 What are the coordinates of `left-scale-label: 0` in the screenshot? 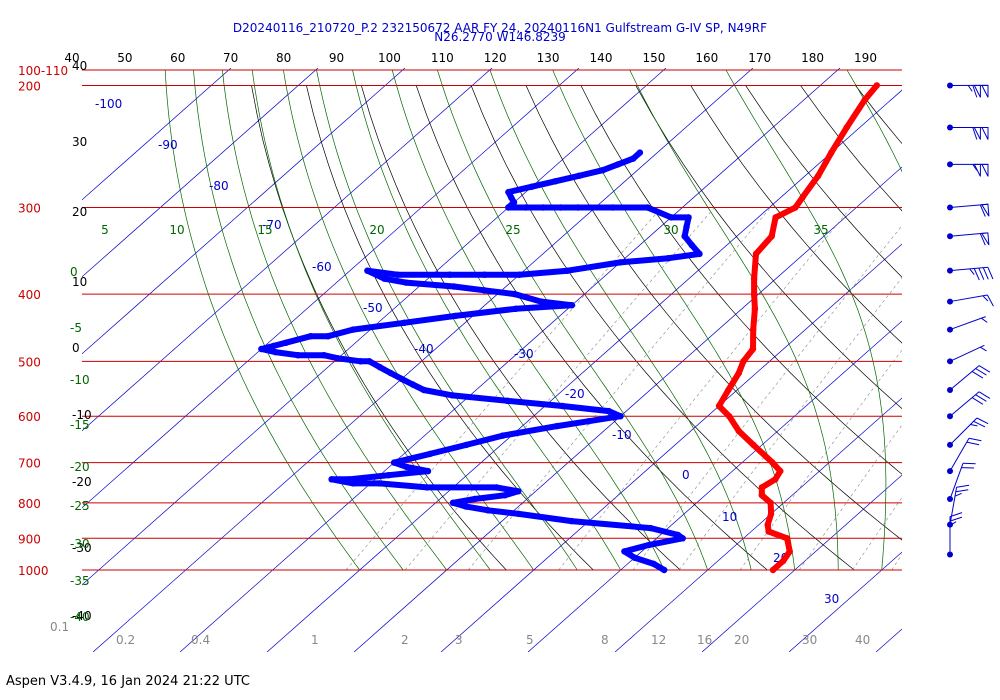 It's located at (76, 348).